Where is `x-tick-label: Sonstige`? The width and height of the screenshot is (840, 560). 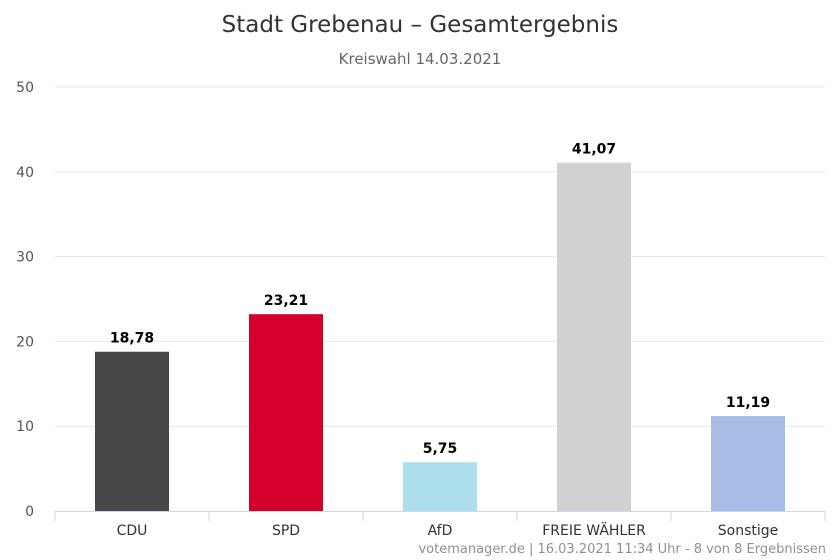
x-tick-label: Sonstige is located at coordinates (748, 531).